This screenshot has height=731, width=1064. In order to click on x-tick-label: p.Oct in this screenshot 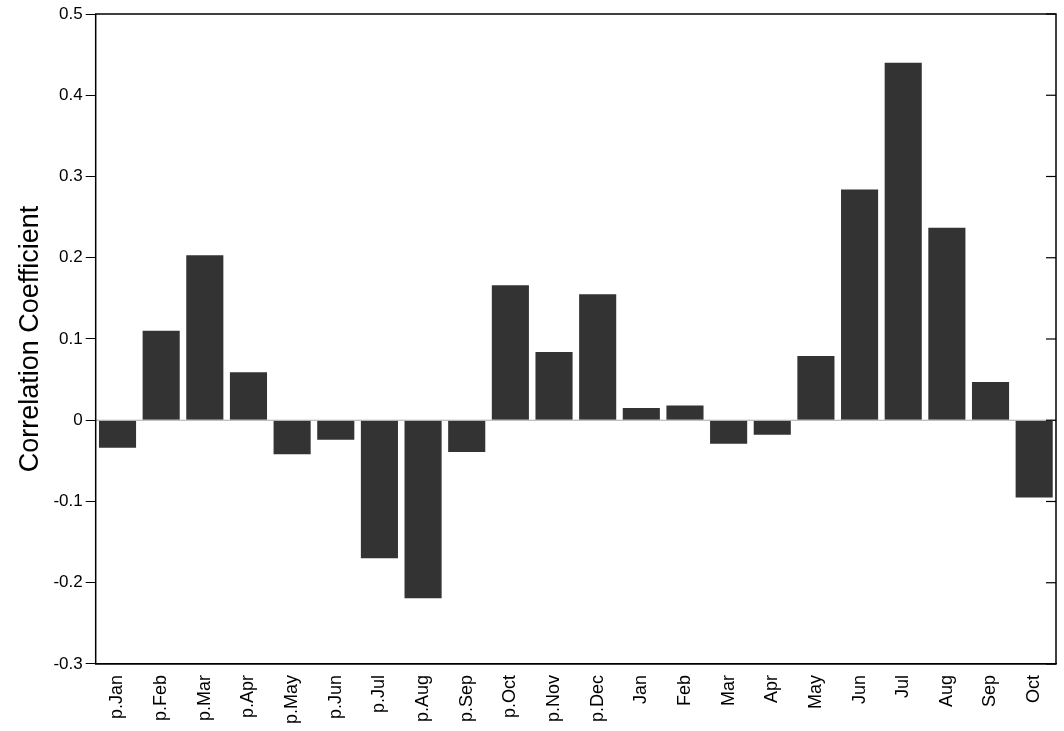, I will do `click(509, 696)`.